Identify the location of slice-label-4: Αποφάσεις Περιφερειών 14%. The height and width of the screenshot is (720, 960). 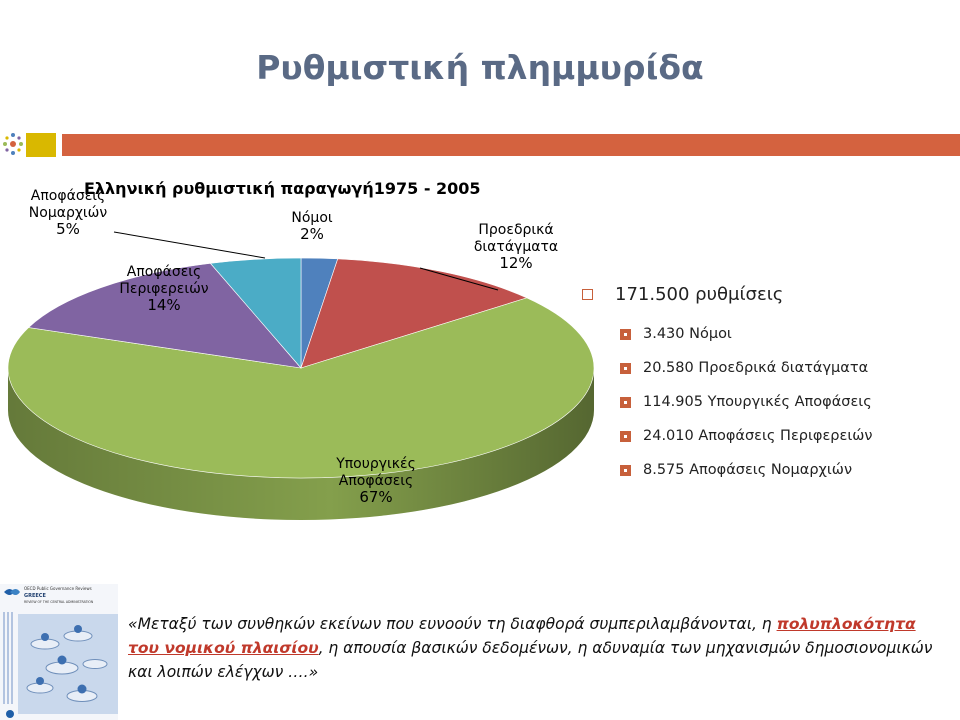
(163, 289).